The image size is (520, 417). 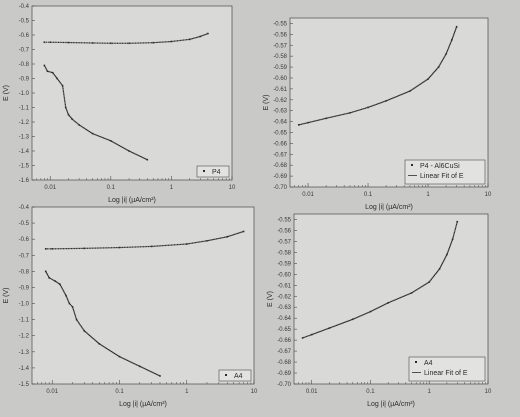 What do you see at coordinates (391, 404) in the screenshot?
I see `x-axis-label: Log |i| (µA/cm²)` at bounding box center [391, 404].